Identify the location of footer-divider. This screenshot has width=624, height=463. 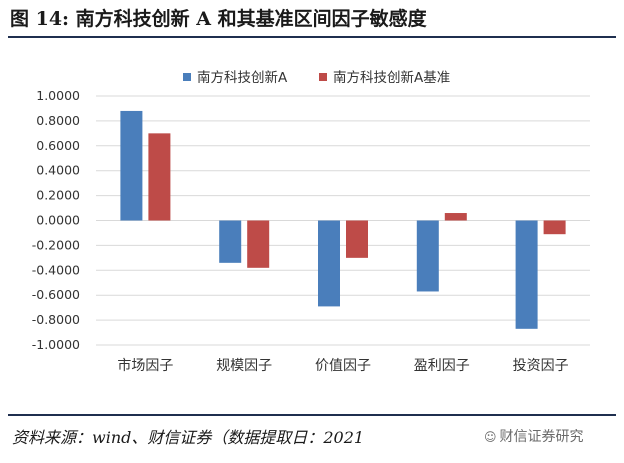
(312, 415).